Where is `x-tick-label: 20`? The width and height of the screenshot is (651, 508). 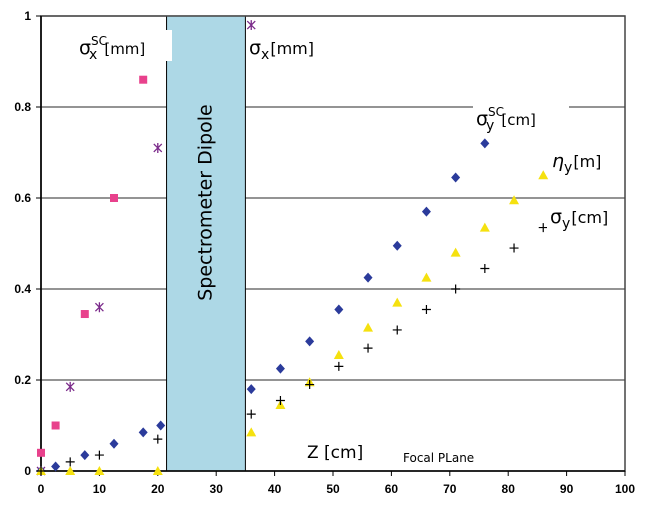
x-tick-label: 20 is located at coordinates (158, 489).